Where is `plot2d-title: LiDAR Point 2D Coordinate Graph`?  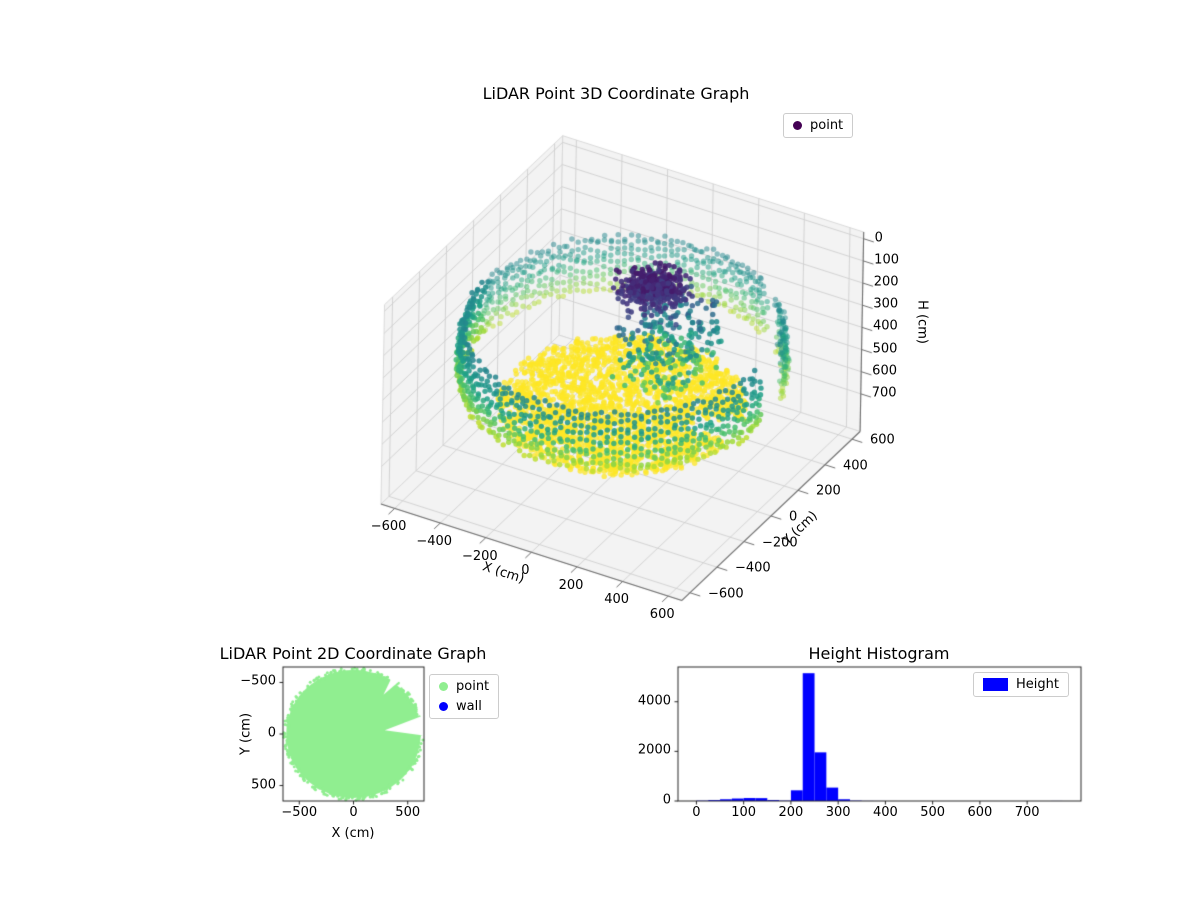
plot2d-title: LiDAR Point 2D Coordinate Graph is located at coordinates (353, 653).